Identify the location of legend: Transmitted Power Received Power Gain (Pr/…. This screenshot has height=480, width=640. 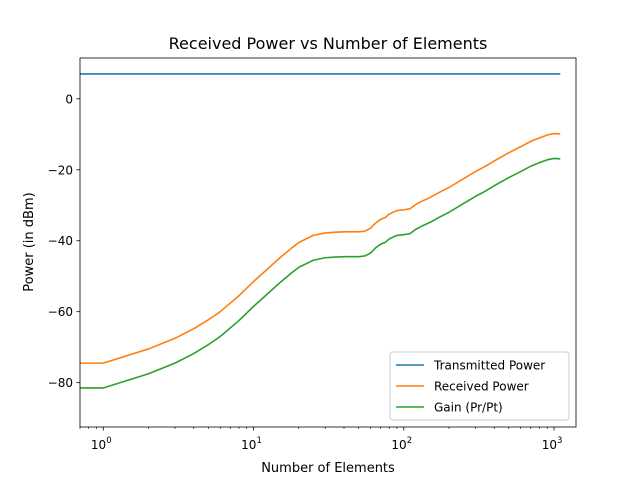
(479, 386).